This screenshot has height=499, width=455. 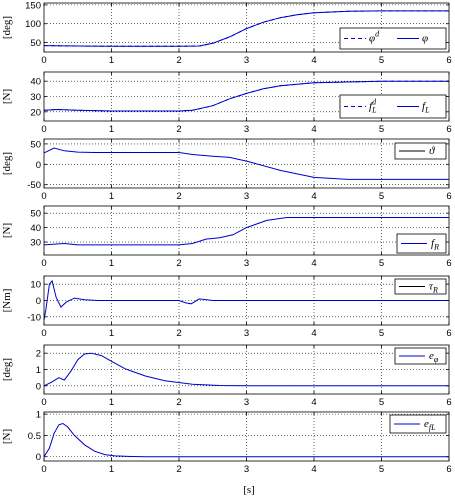 I want to click on legend: τR, so click(x=420, y=286).